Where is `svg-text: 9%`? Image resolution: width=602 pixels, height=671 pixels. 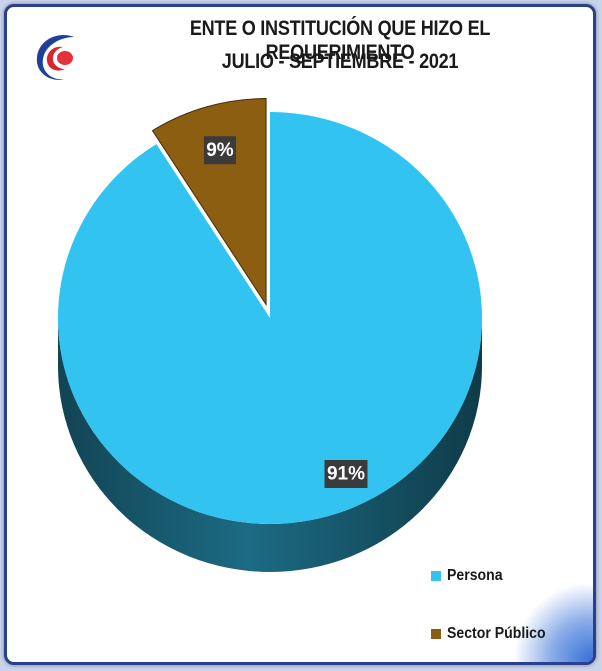 svg-text: 9% is located at coordinates (220, 150).